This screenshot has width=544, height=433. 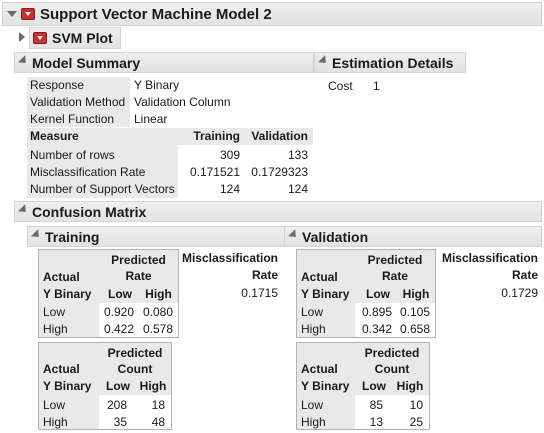 What do you see at coordinates (158, 405) in the screenshot?
I see `count-cell: 18` at bounding box center [158, 405].